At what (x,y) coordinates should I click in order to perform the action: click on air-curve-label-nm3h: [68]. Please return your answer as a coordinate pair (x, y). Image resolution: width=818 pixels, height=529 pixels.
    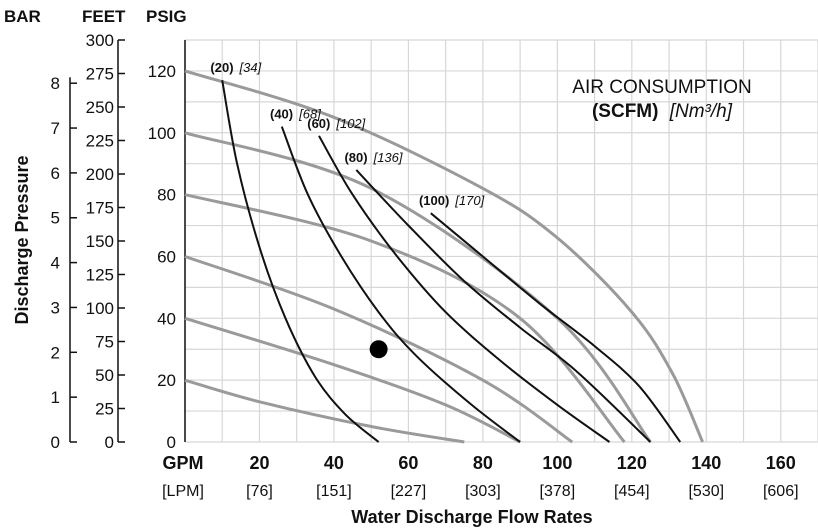
    Looking at the image, I should click on (309, 114).